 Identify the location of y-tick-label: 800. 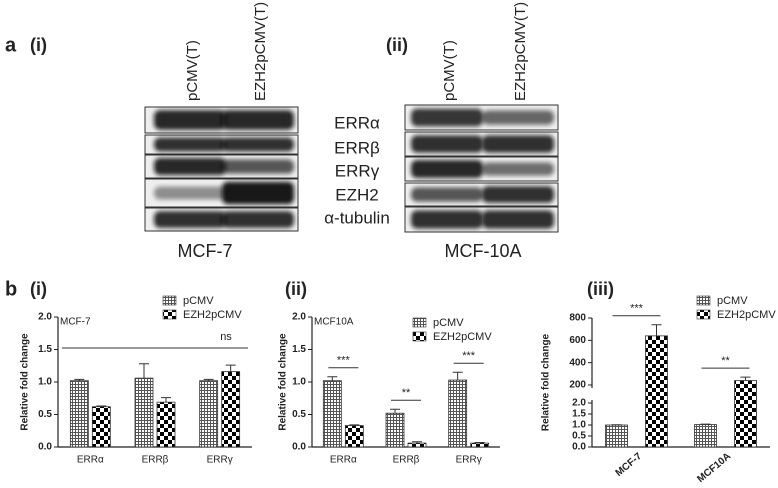
(577, 318).